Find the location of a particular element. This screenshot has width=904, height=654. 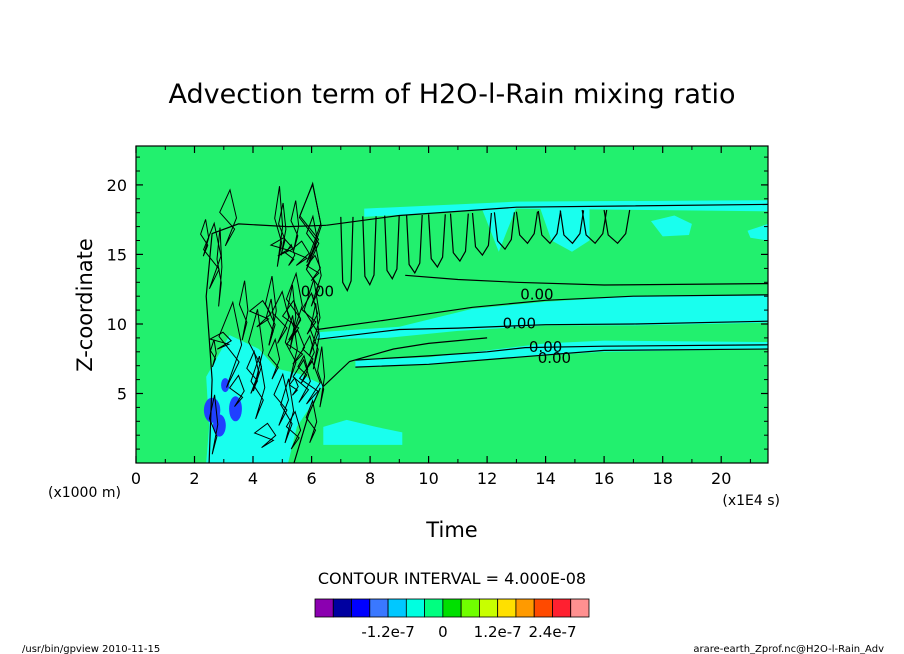

x-tick-label: 2 is located at coordinates (194, 478).